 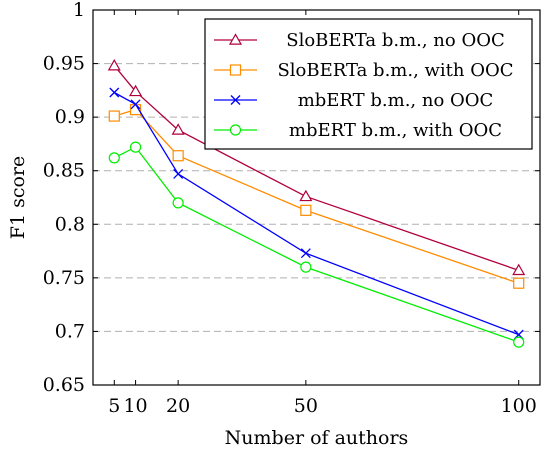 What do you see at coordinates (79, 10) in the screenshot?
I see `y-tick-label: 1` at bounding box center [79, 10].